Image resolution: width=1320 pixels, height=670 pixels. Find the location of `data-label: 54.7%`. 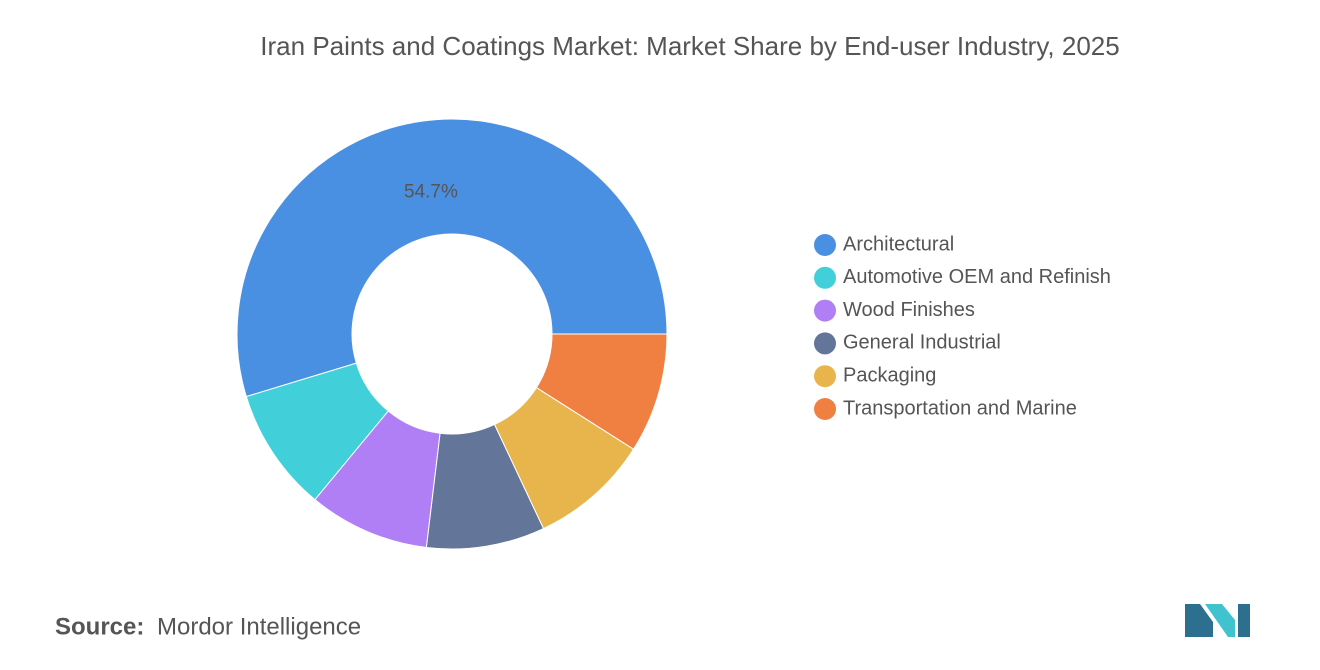

data-label: 54.7% is located at coordinates (431, 192).